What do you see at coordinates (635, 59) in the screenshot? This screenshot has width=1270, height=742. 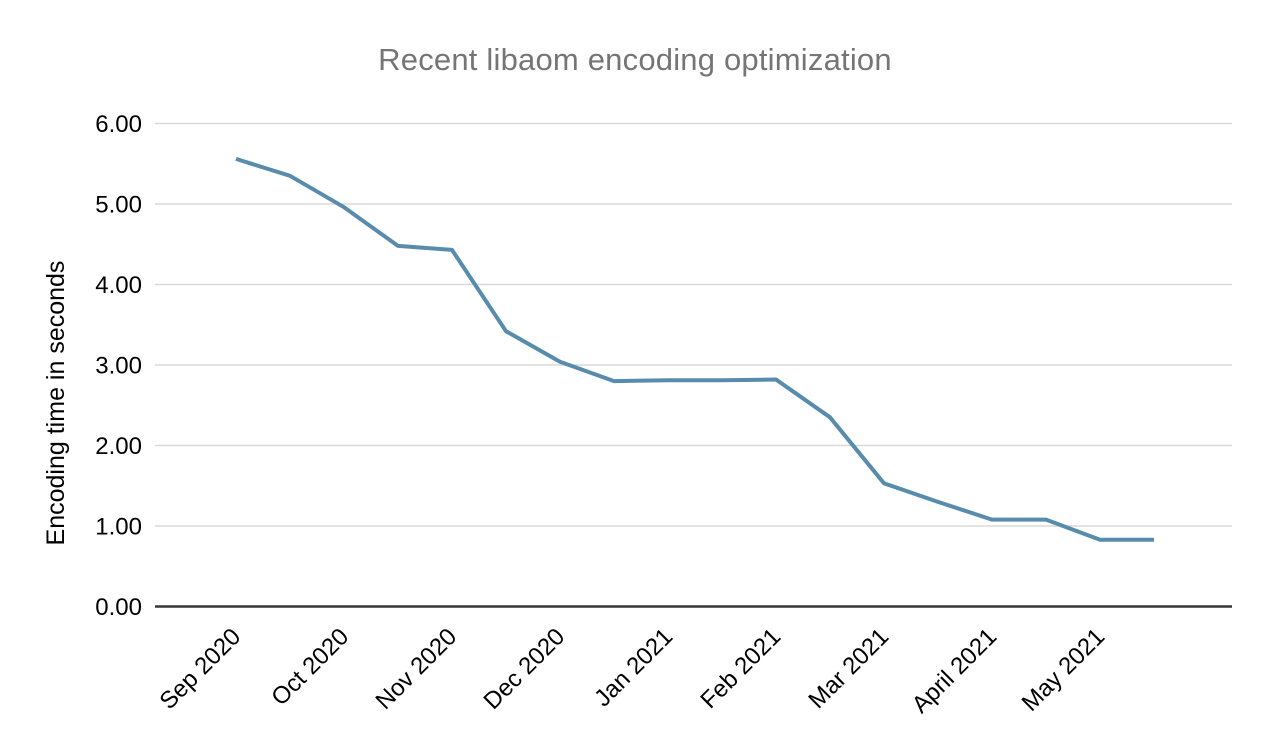 I see `chart-title: Recent libaom encoding optimization` at bounding box center [635, 59].